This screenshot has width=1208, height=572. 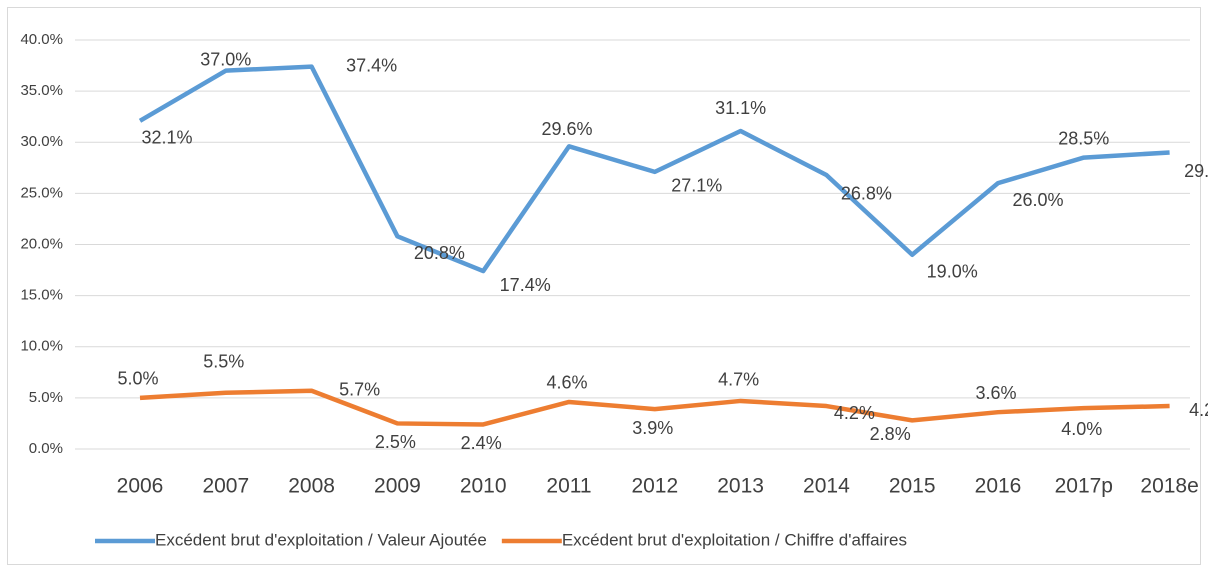 I want to click on data-label: 4.0%, so click(x=1081, y=429).